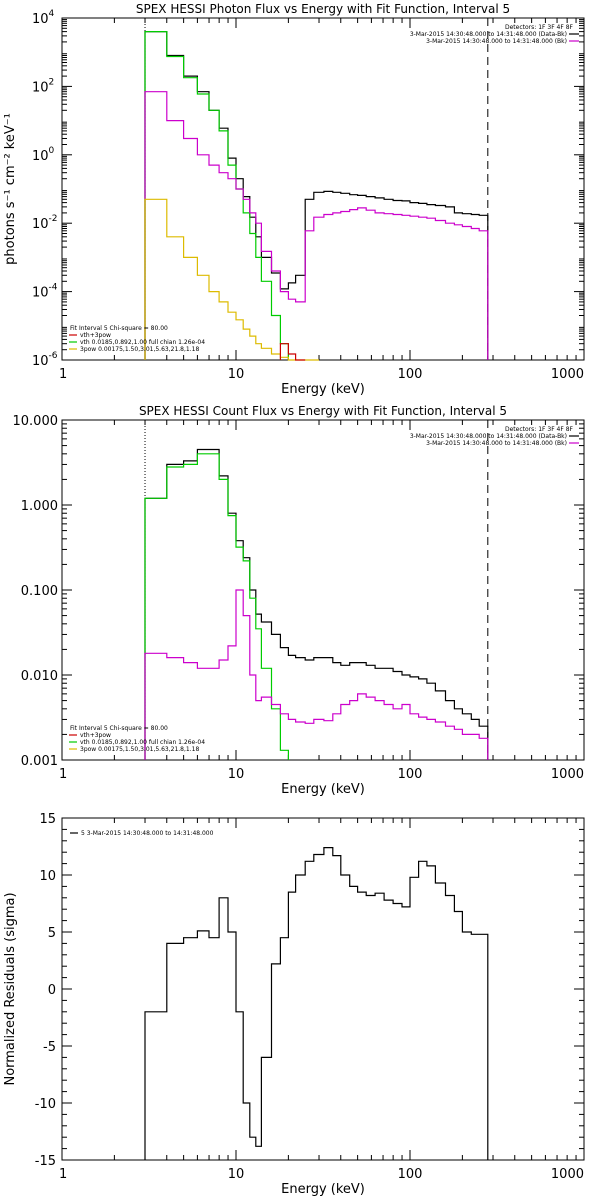 The height and width of the screenshot is (1200, 600). Describe the element at coordinates (316, 674) in the screenshot. I see `count-series-background-model` at that location.